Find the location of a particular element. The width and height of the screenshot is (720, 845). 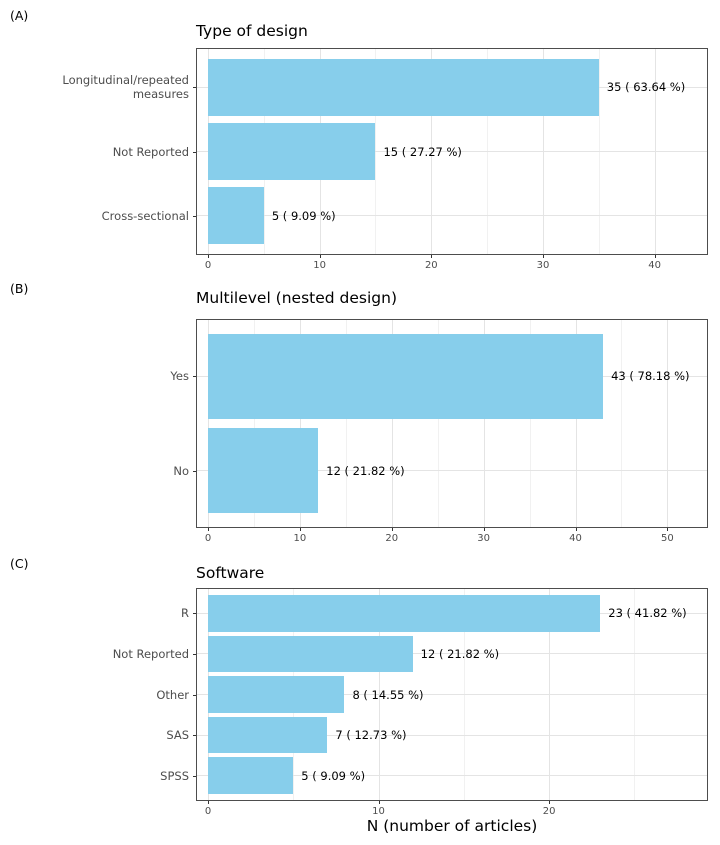

panel-a-title: Type of design is located at coordinates (252, 31).